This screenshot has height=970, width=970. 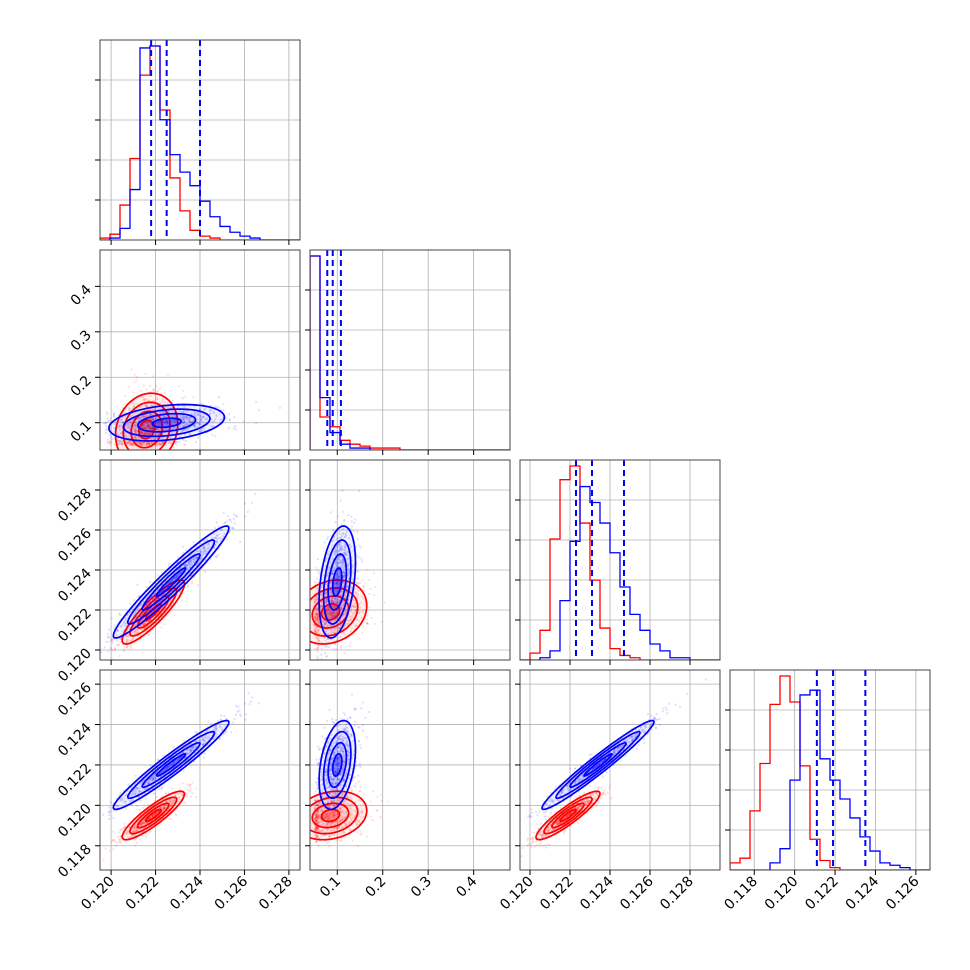 What do you see at coordinates (81, 295) in the screenshot?
I see `y-tick-label: 0.4` at bounding box center [81, 295].